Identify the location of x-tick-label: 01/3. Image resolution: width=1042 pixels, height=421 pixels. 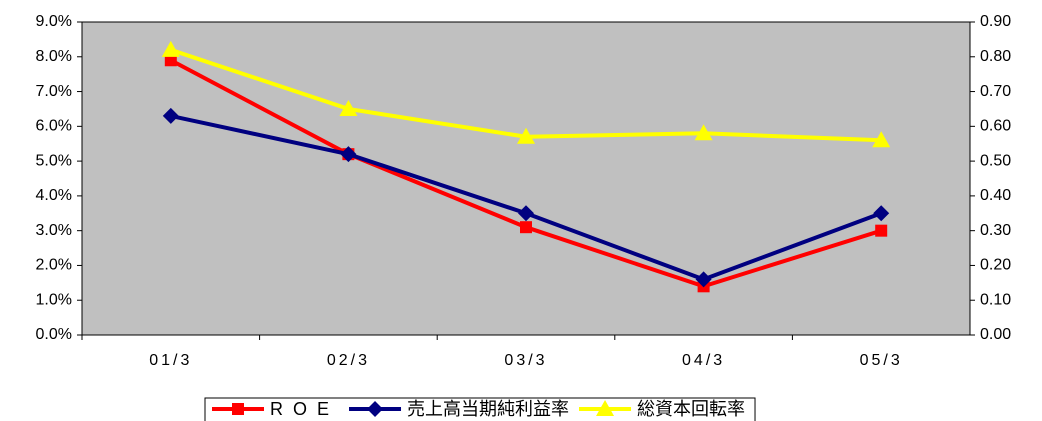
(170, 360).